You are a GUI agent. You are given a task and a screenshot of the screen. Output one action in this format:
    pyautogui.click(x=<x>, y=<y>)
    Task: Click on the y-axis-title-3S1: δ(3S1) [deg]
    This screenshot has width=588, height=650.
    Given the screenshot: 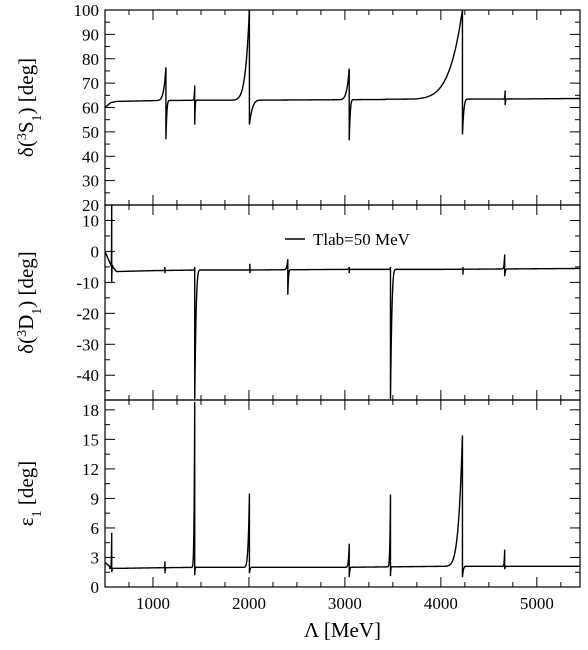 What is the action you would take?
    pyautogui.click(x=29, y=107)
    